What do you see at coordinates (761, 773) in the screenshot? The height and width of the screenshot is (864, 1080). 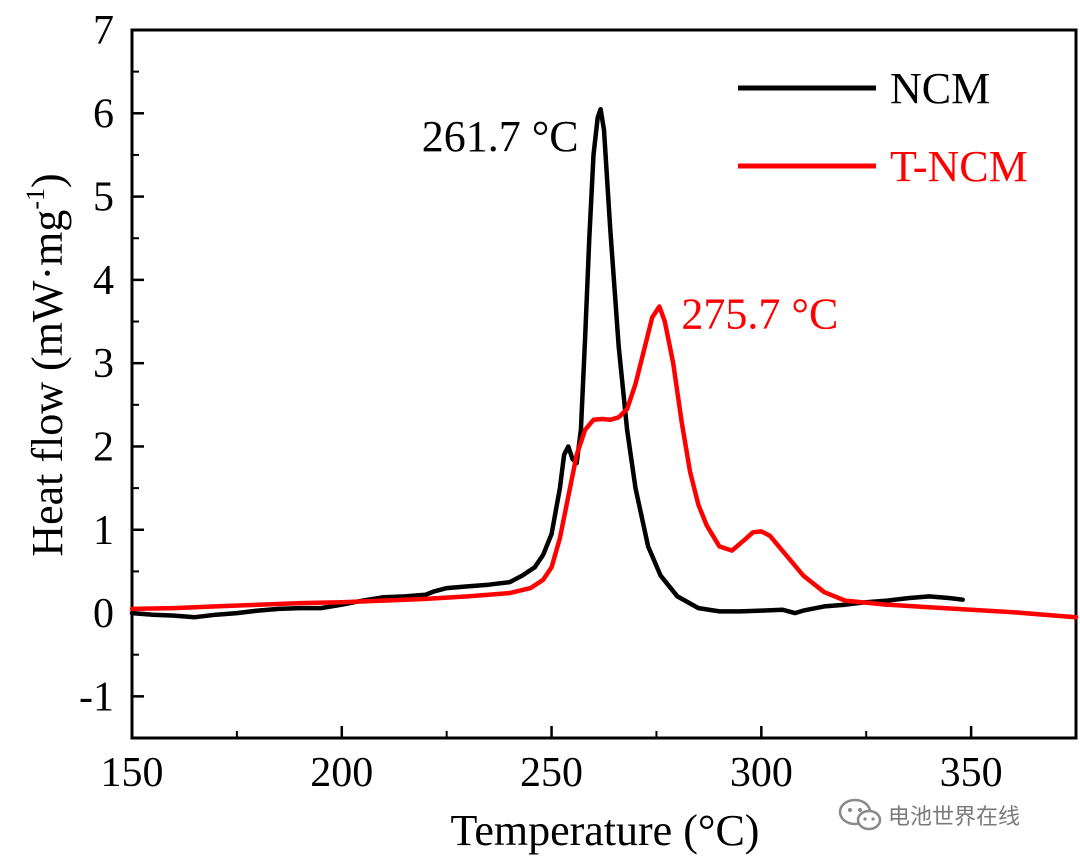 I see `x-tick-label: 300` at bounding box center [761, 773].